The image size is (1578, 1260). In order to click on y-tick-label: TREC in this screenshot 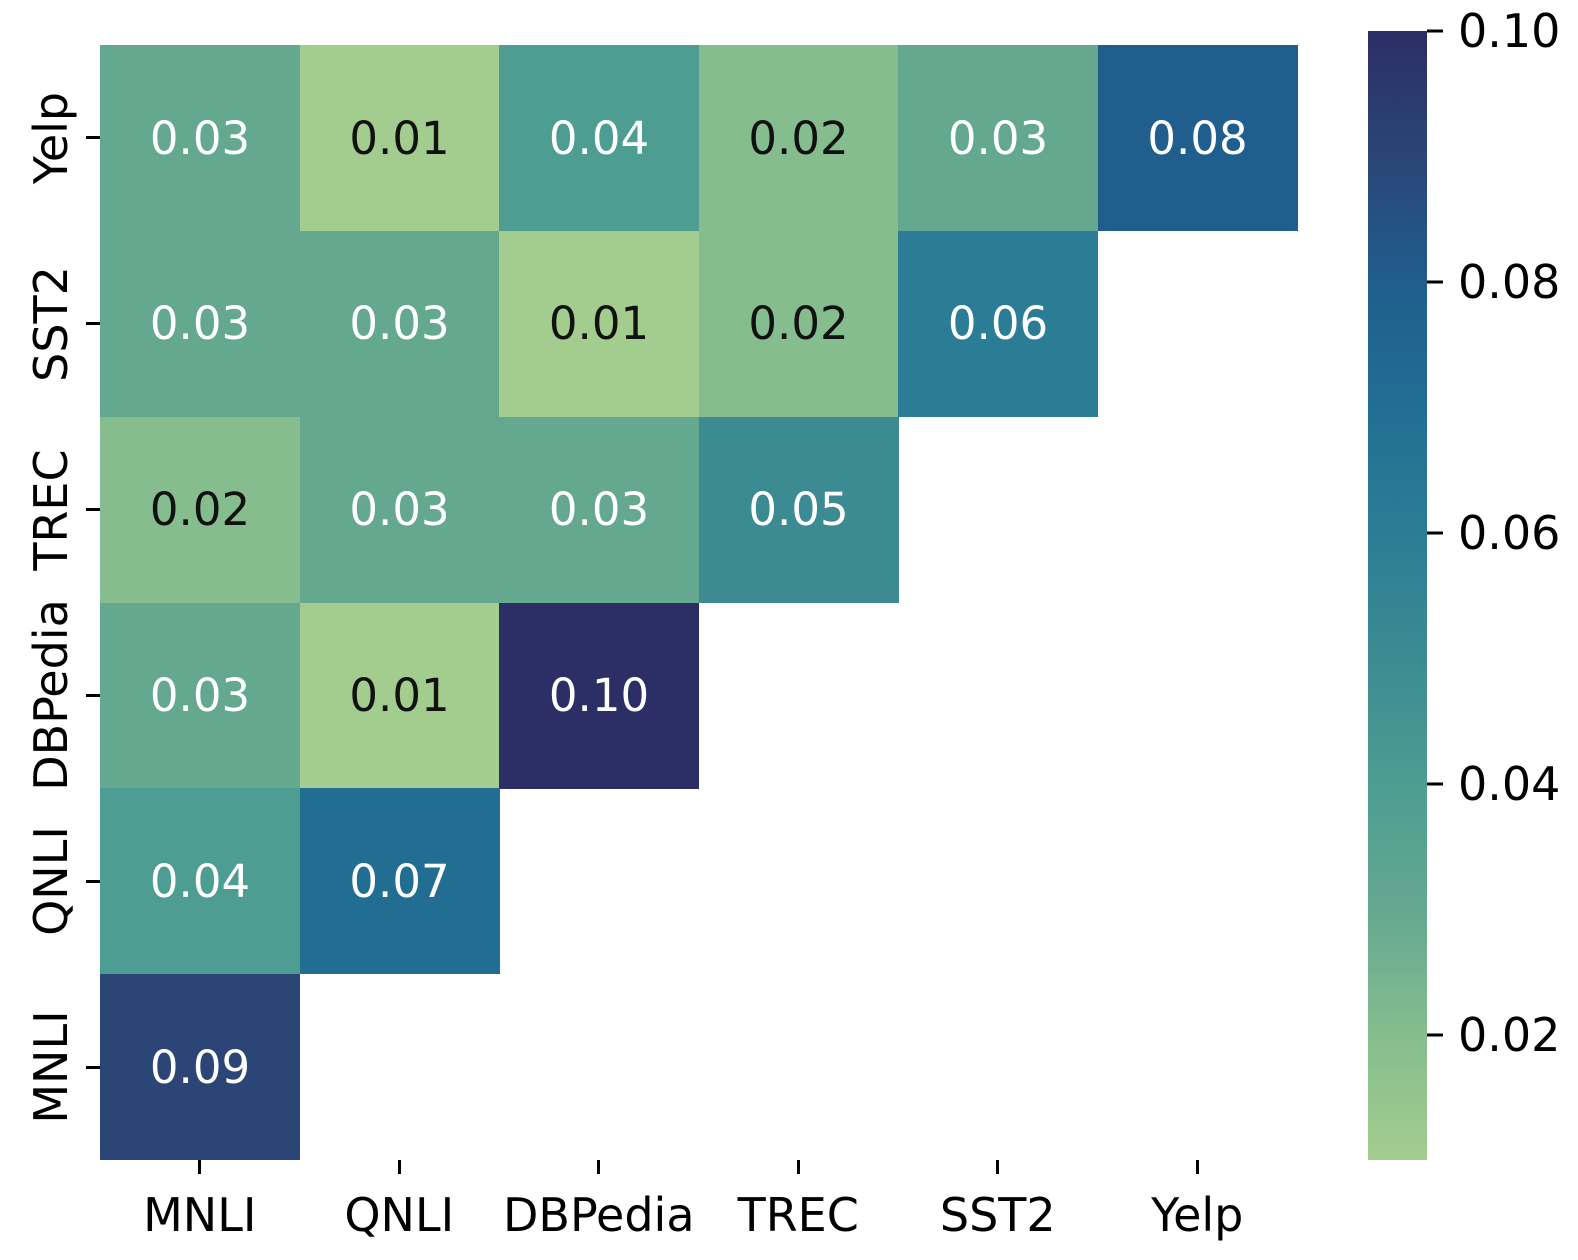, I will do `click(51, 509)`.